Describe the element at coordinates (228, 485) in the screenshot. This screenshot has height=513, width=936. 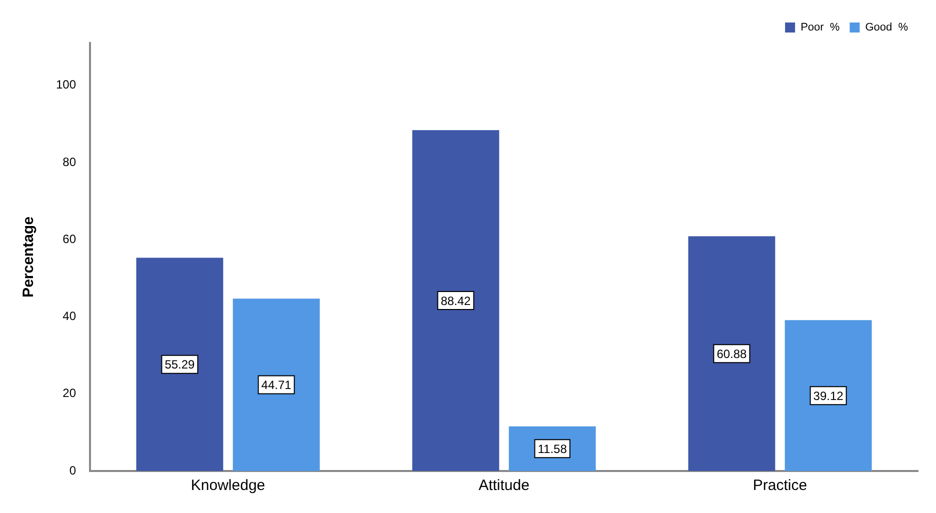
I see `x-tick-label: Knowledge` at that location.